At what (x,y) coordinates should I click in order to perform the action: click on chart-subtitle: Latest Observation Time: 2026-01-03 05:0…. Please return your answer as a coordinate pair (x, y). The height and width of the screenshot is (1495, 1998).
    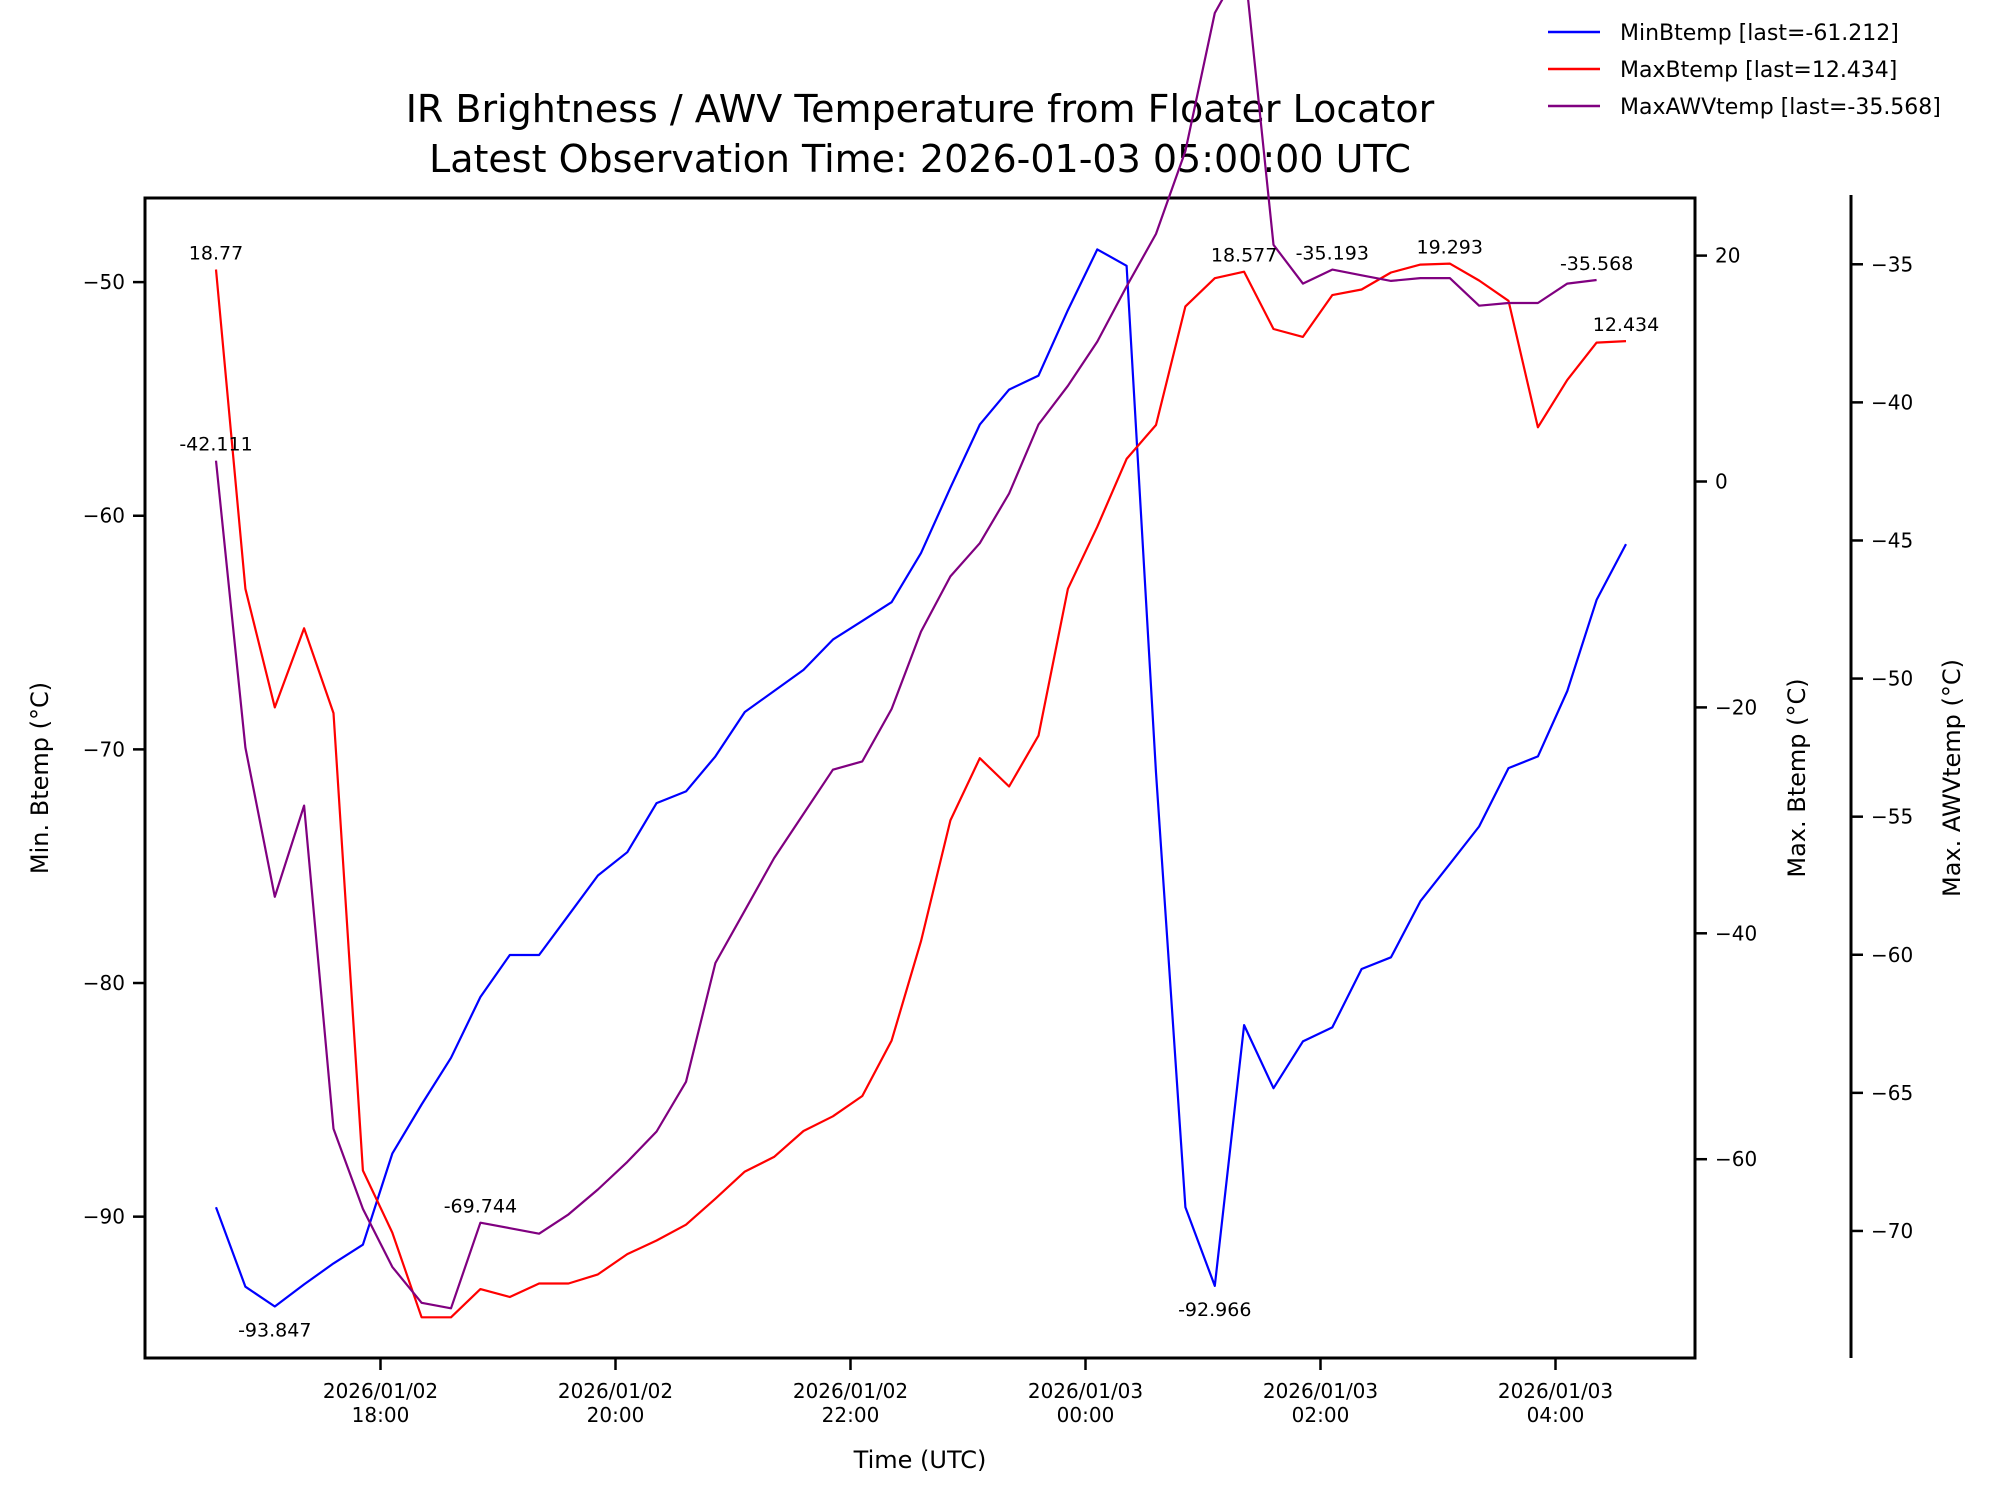
    Looking at the image, I should click on (920, 159).